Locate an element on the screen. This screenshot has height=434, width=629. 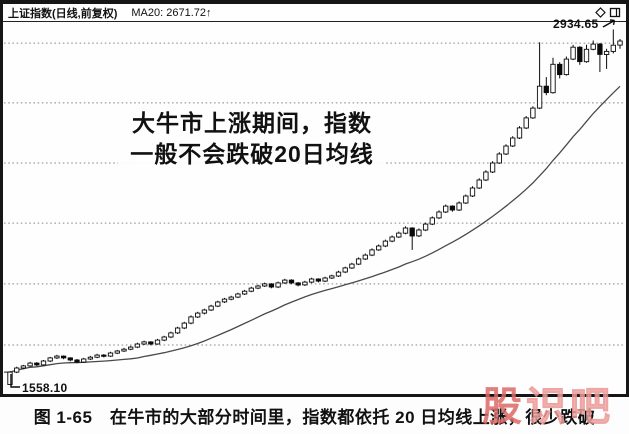
ma20-value-label: MA20: 2671.72↑ is located at coordinates (171, 12).